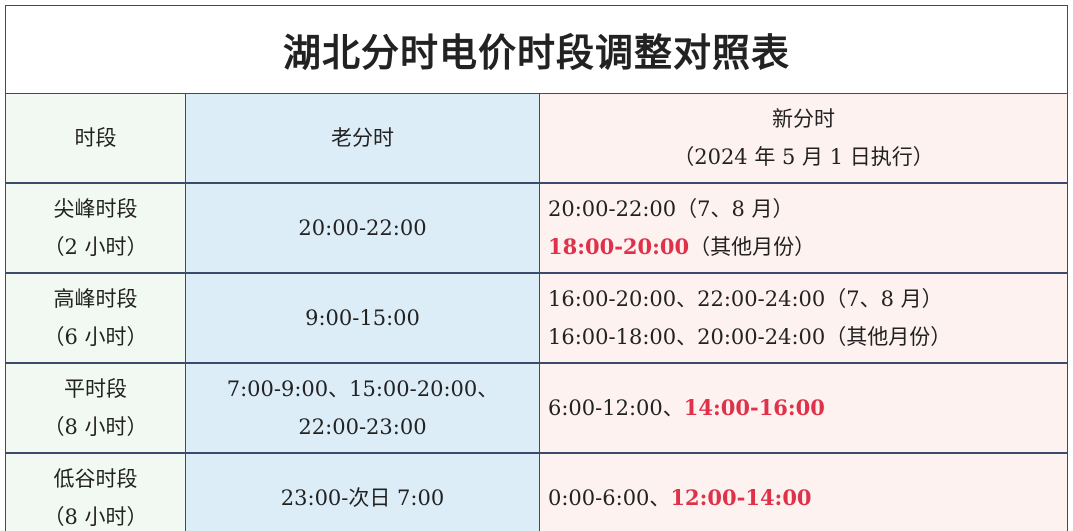 This screenshot has height=531, width=1073. What do you see at coordinates (95, 318) in the screenshot?
I see `period-cell: 高峰时段 （6 小时）` at bounding box center [95, 318].